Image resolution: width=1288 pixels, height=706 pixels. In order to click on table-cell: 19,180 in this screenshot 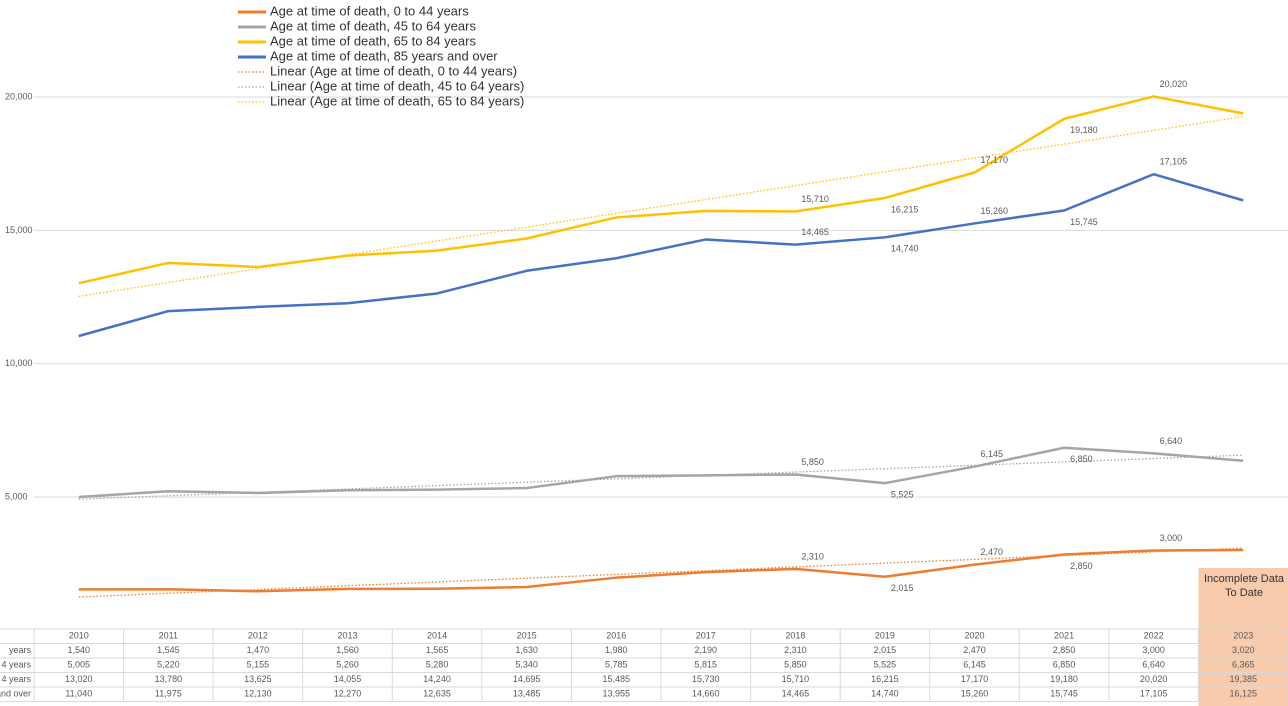, I will do `click(1064, 679)`.